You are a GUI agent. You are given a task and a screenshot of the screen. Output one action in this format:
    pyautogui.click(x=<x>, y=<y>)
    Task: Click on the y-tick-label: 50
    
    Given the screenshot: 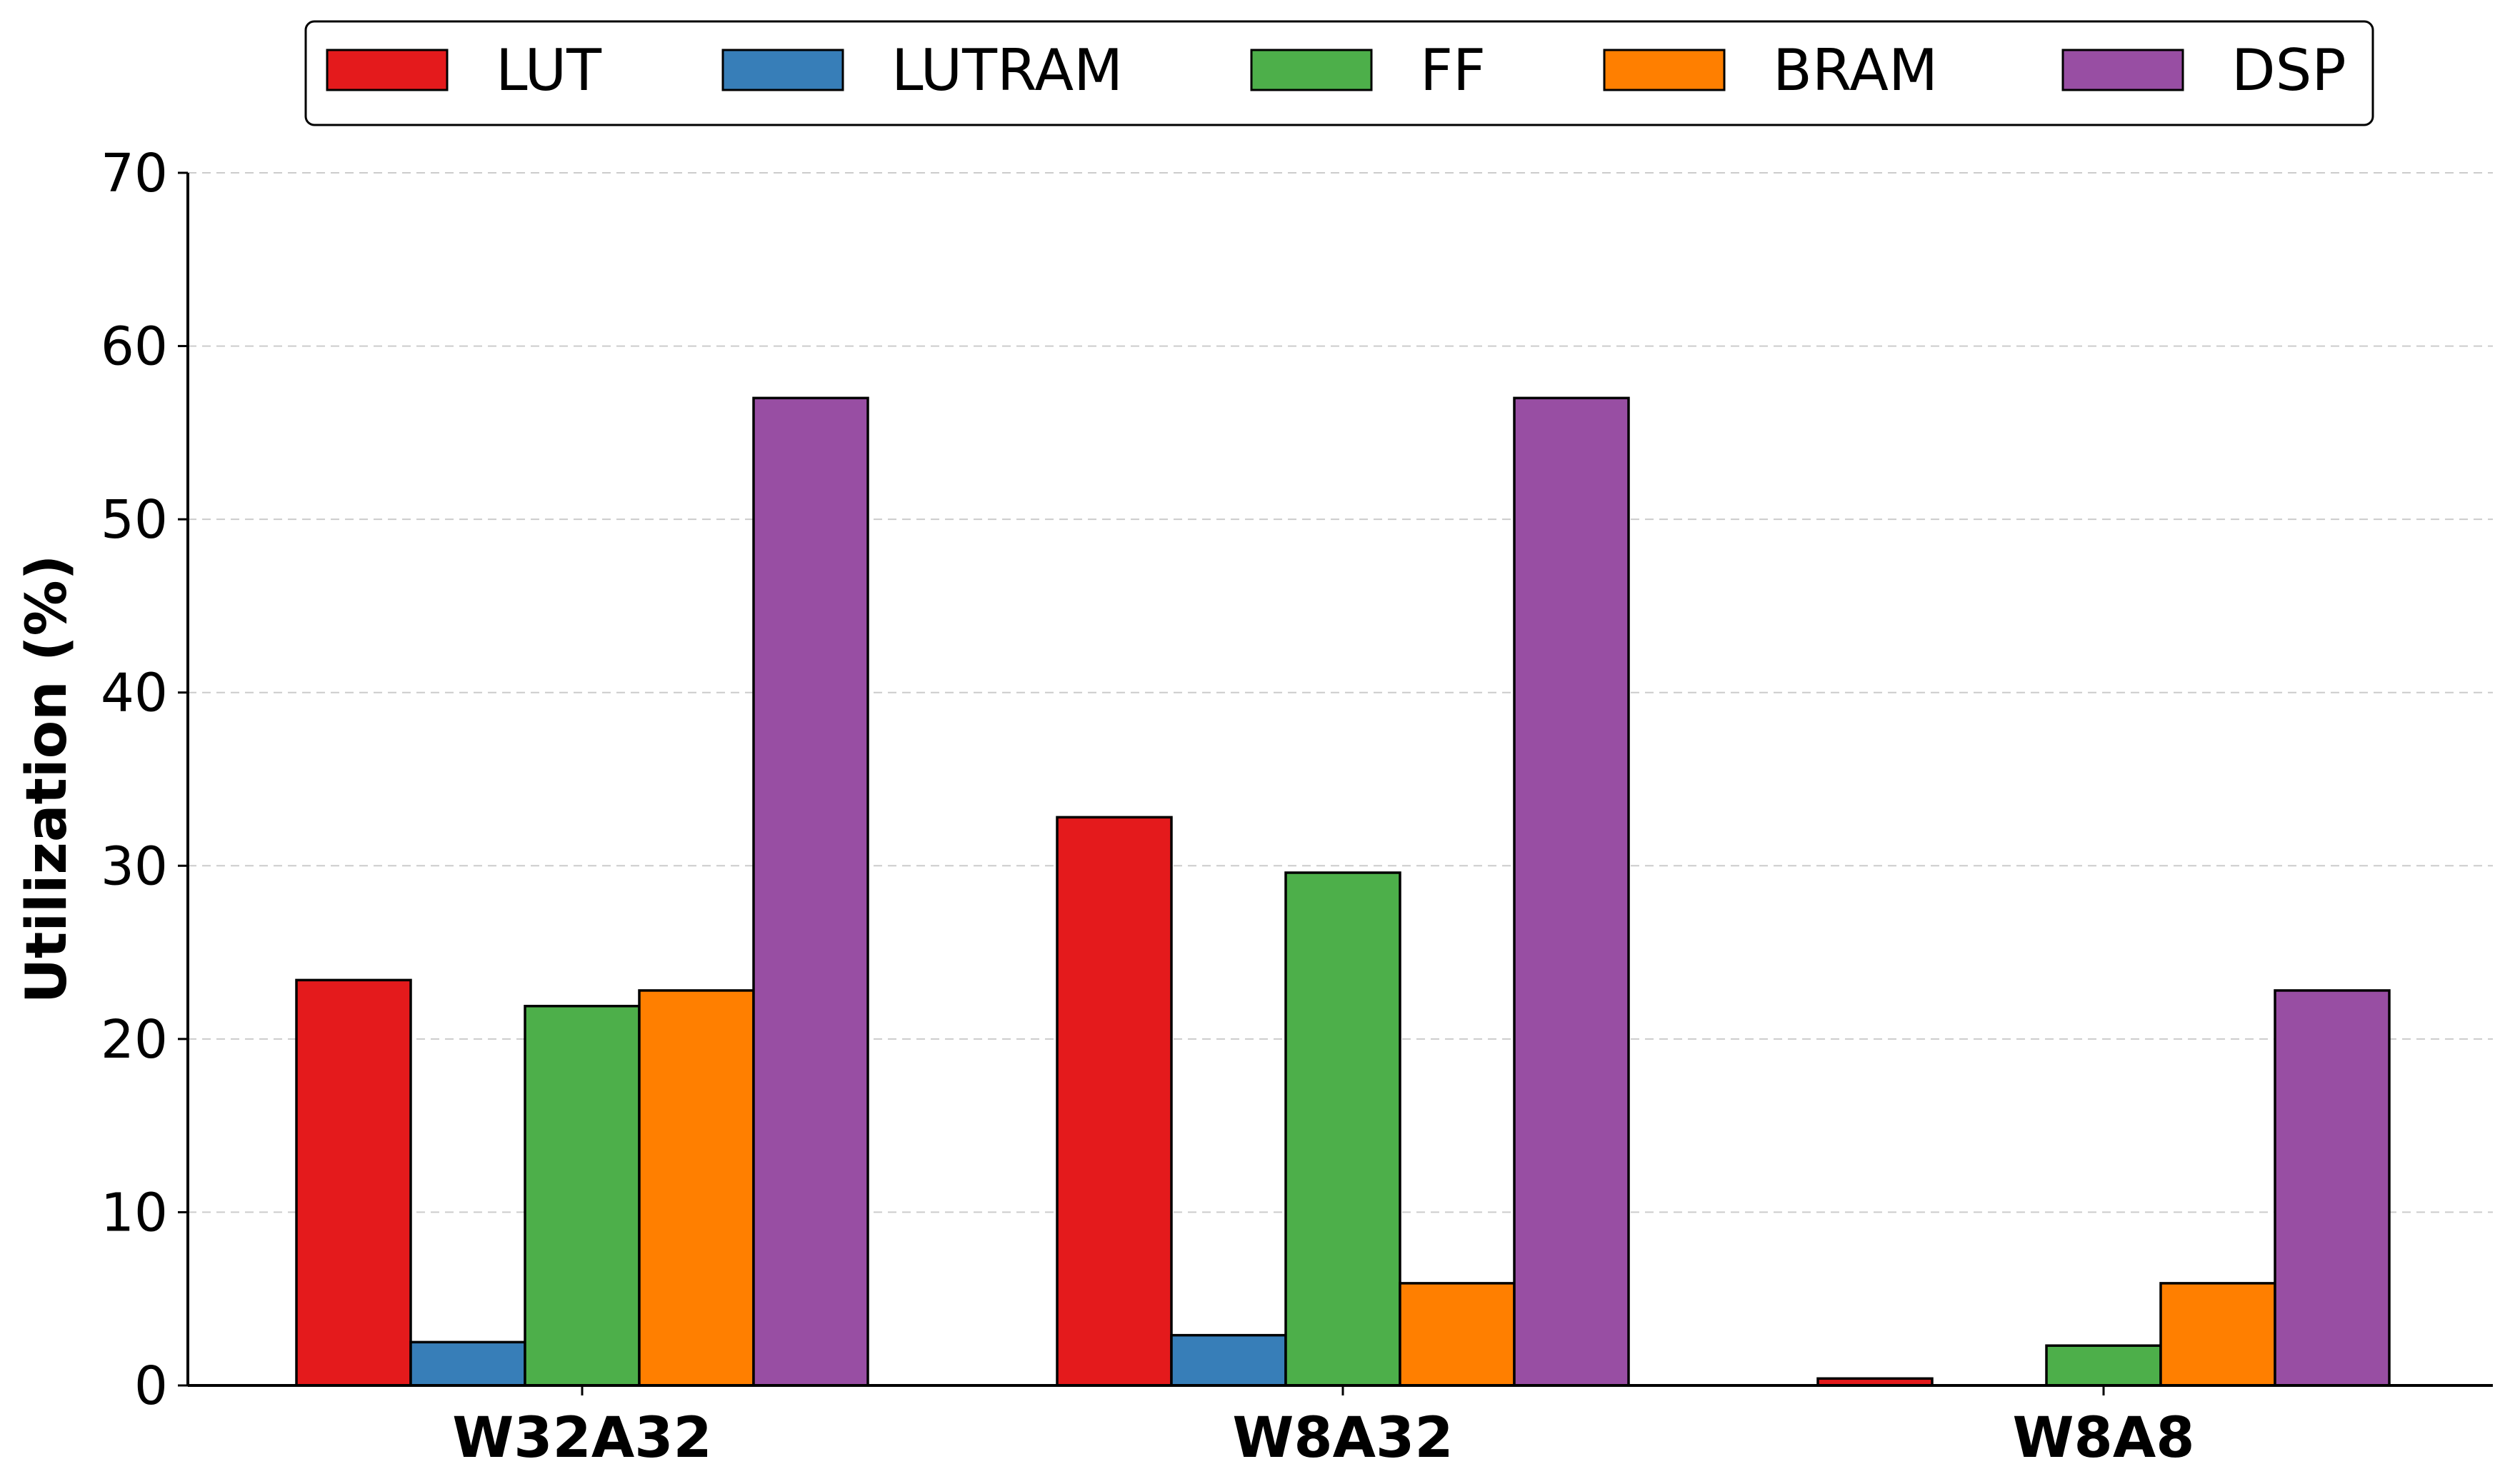 What is the action you would take?
    pyautogui.click(x=134, y=520)
    